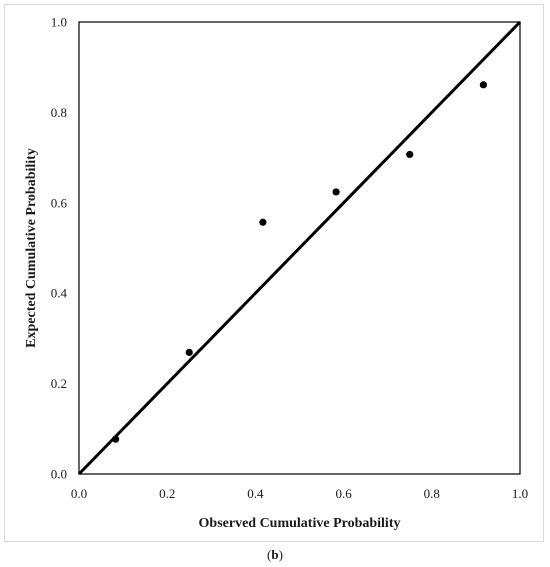 The width and height of the screenshot is (550, 567). Describe the element at coordinates (300, 523) in the screenshot. I see `x-axis-title: Observed Cumulative Probability` at that location.